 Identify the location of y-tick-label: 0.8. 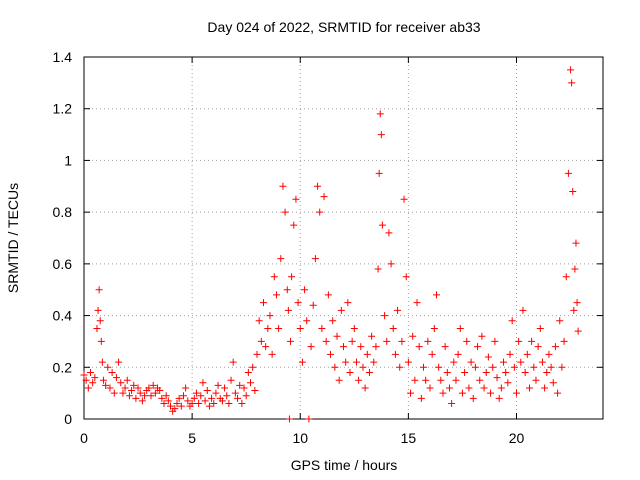
(63, 212).